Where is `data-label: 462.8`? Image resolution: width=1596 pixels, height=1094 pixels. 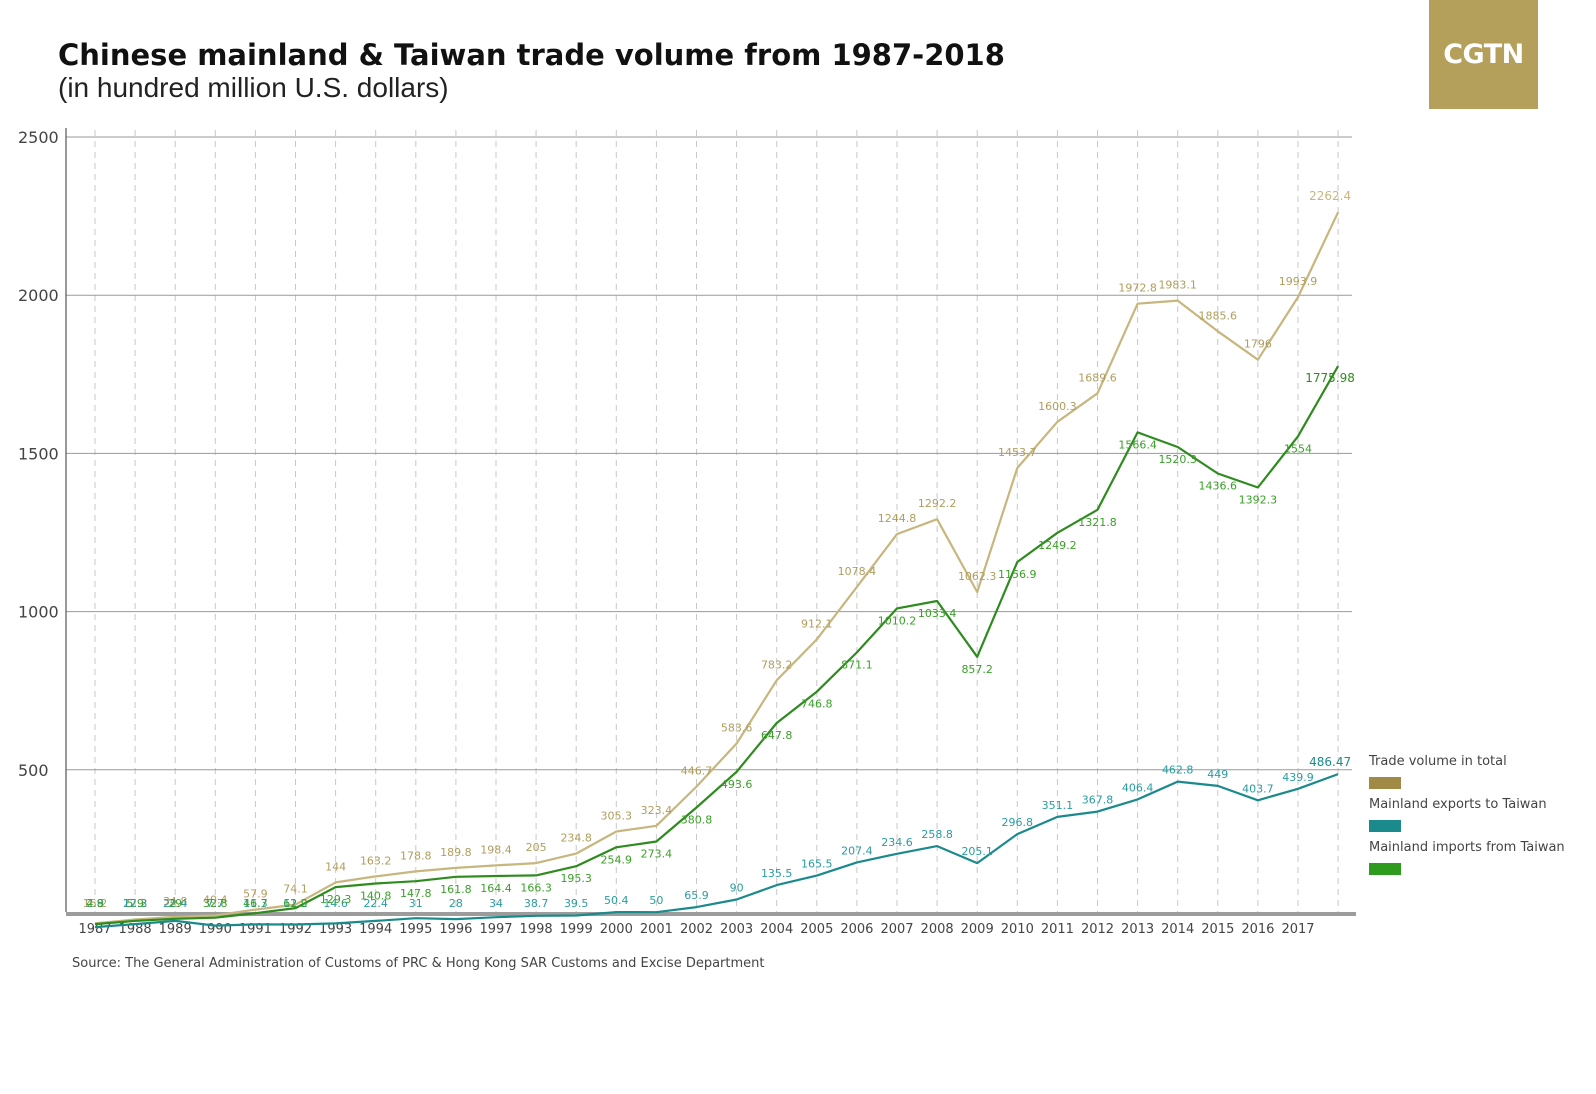
data-label: 462.8 is located at coordinates (1178, 770).